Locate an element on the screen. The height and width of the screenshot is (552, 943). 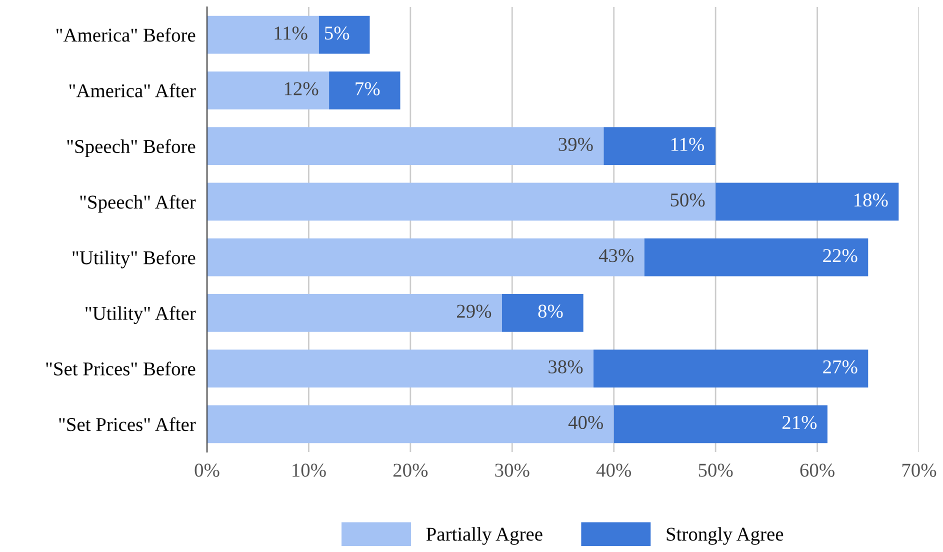
y-tick-label: "Speech" After is located at coordinates (138, 203).